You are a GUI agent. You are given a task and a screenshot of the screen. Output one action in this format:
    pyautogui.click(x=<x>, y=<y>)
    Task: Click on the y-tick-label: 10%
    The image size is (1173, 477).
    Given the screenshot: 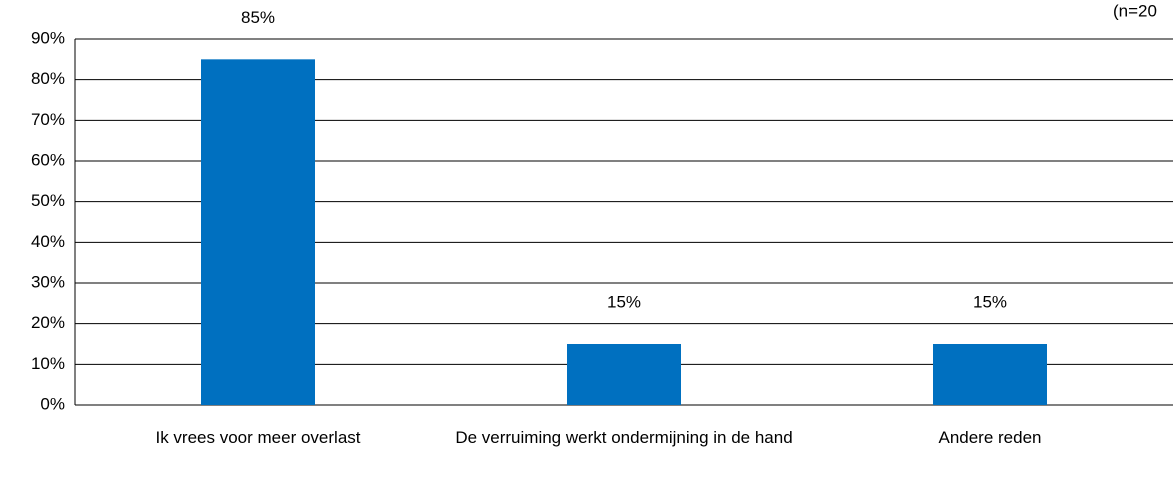 What is the action you would take?
    pyautogui.click(x=48, y=363)
    